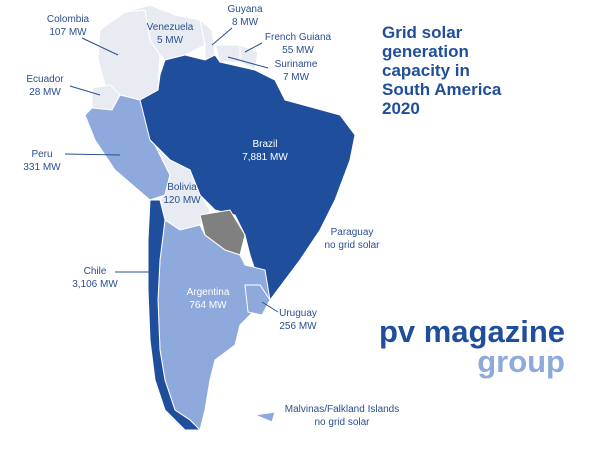 Image resolution: width=600 pixels, height=450 pixels. What do you see at coordinates (42, 167) in the screenshot?
I see `country-capacity: 331 MW` at bounding box center [42, 167].